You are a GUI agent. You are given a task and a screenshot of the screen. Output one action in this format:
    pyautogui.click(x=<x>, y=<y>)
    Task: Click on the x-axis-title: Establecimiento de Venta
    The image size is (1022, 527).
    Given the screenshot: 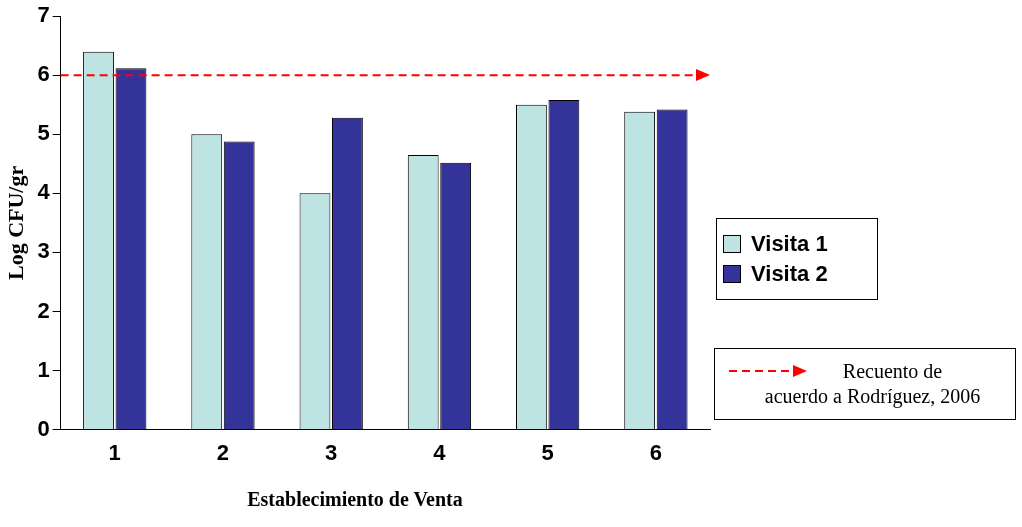 What is the action you would take?
    pyautogui.click(x=355, y=499)
    